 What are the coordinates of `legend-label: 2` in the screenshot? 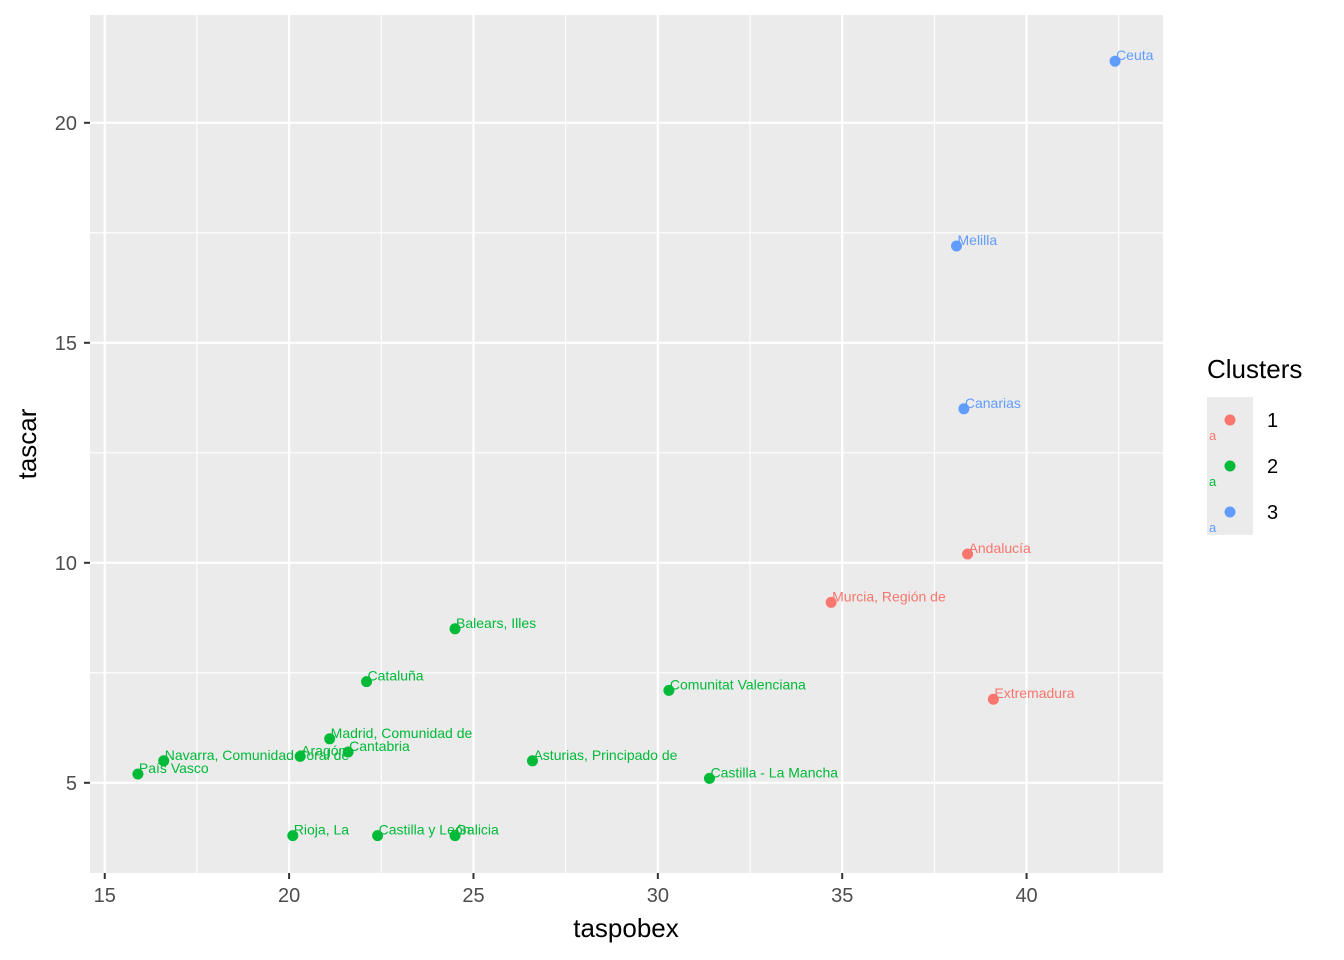 It's located at (1272, 467).